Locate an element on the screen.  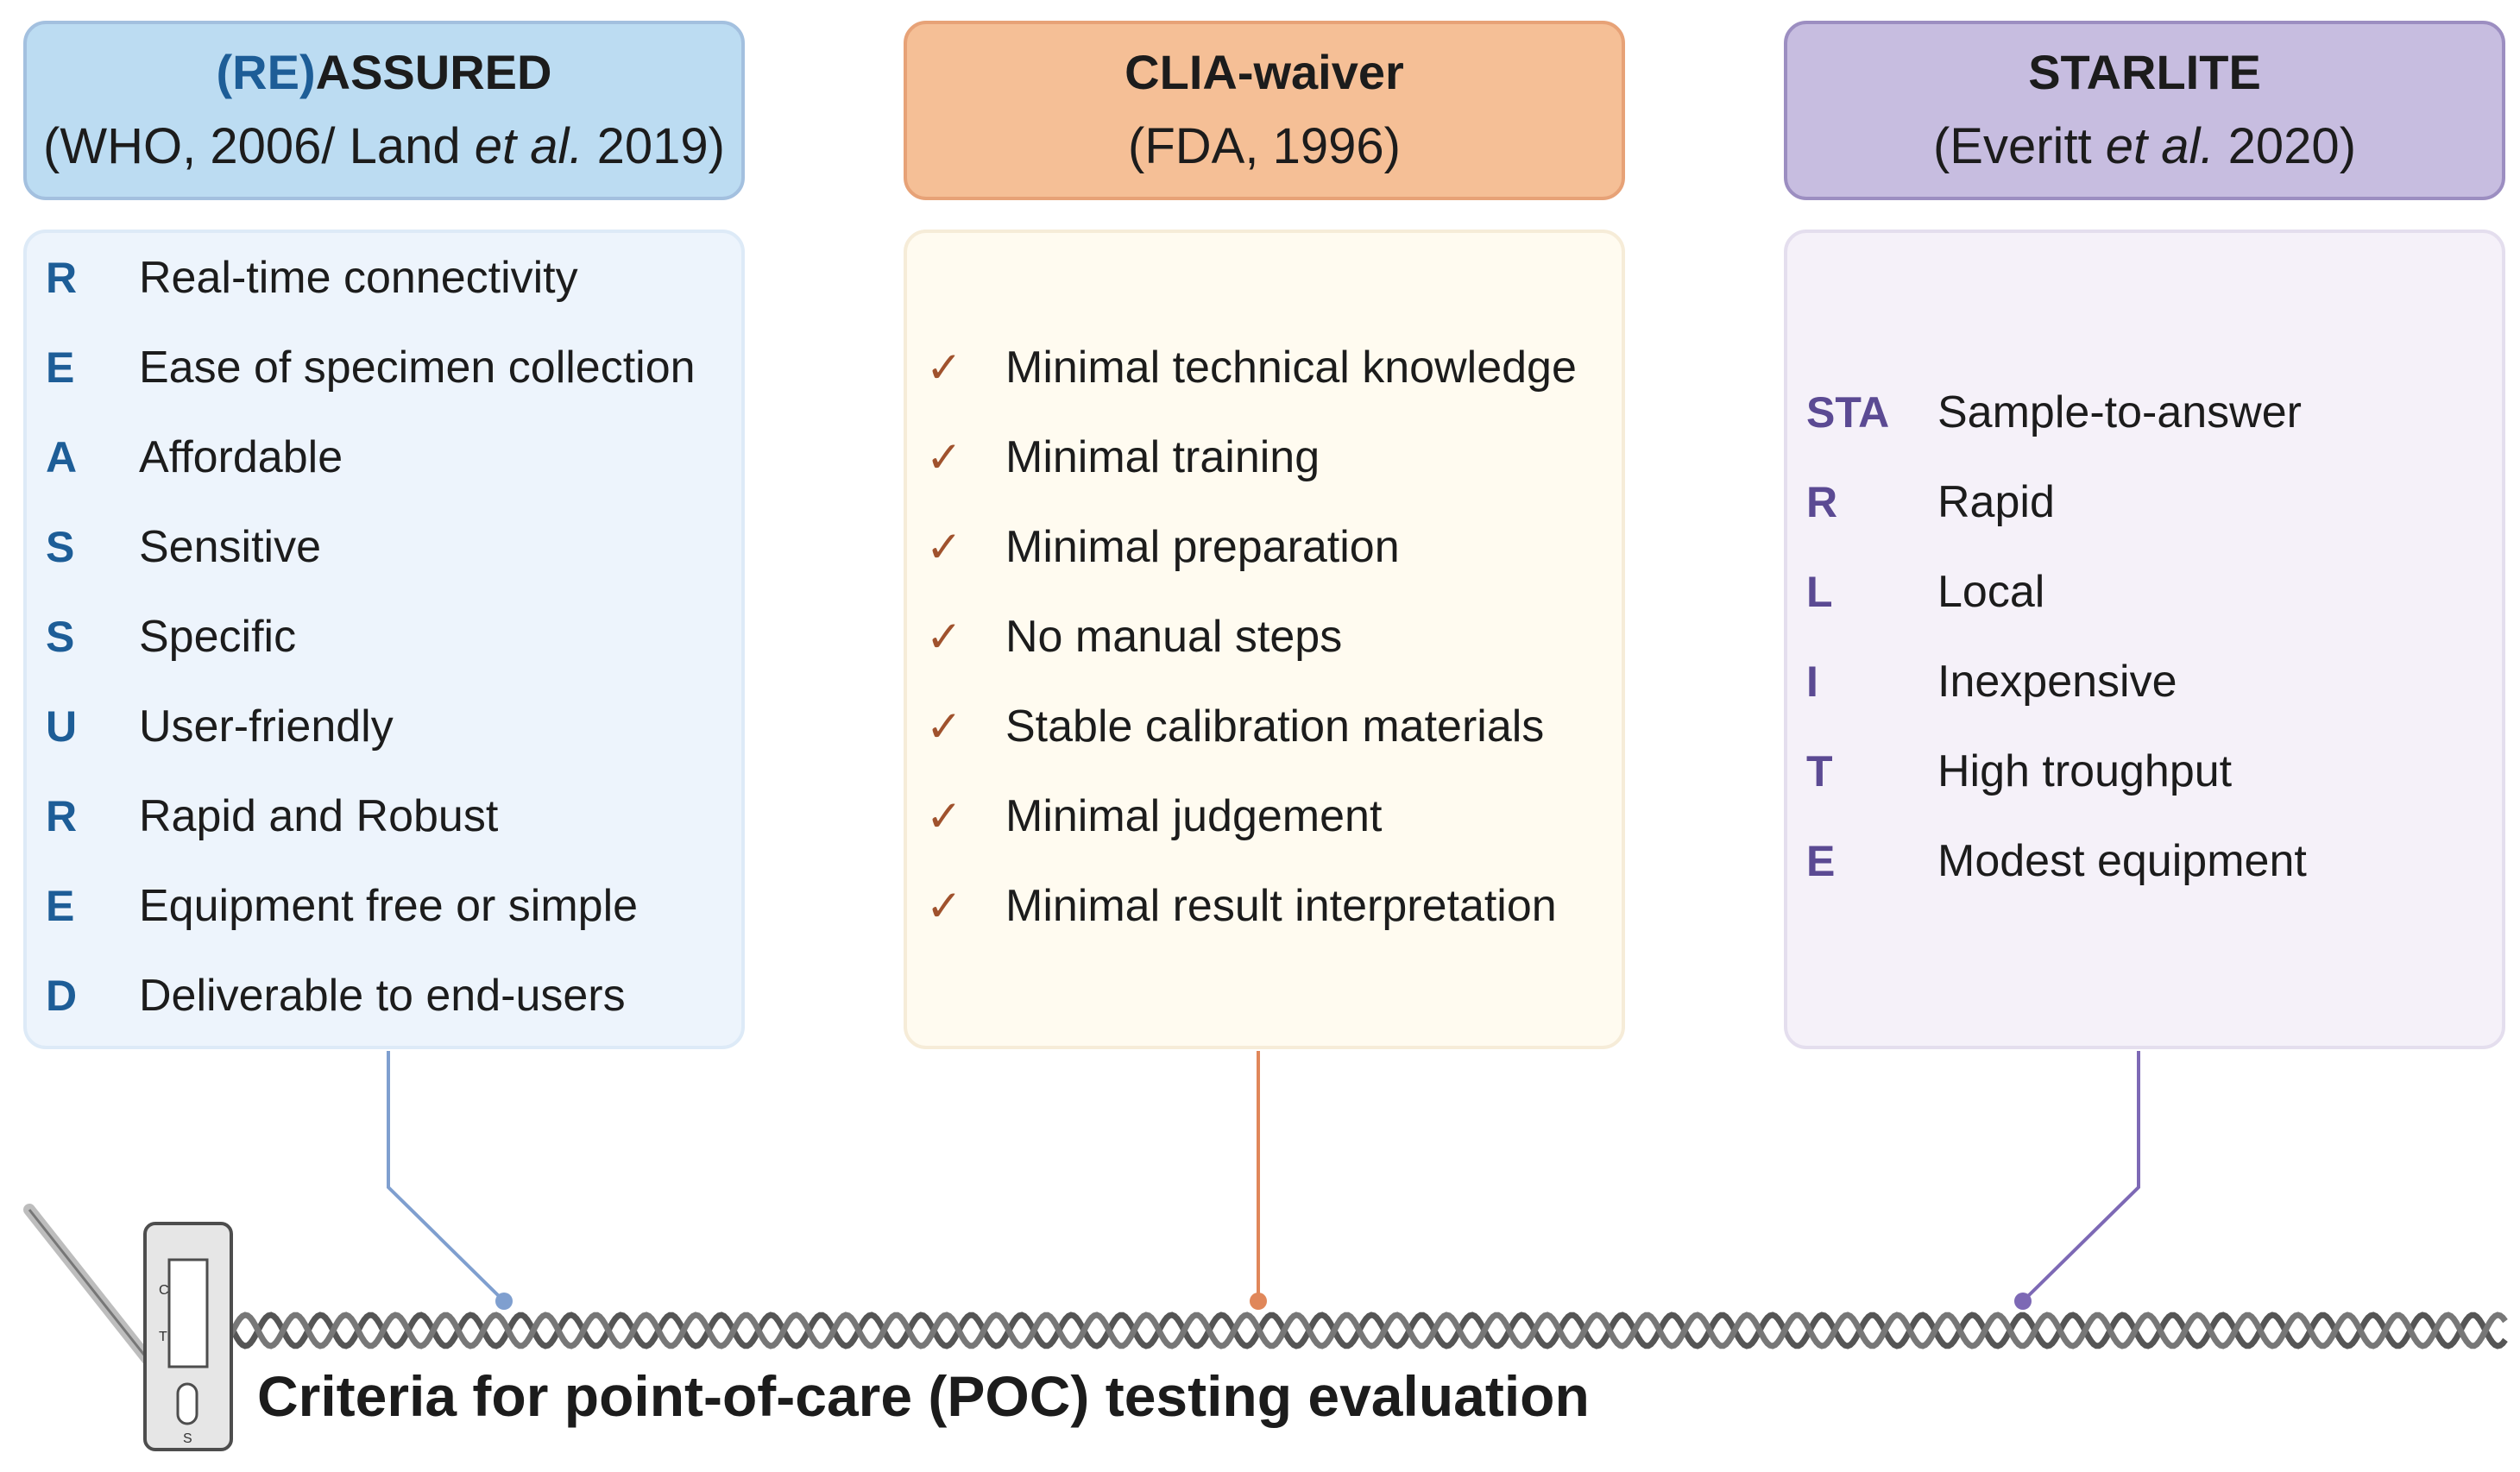
list-item: ✓ Stable calibration materials is located at coordinates (1235, 726).